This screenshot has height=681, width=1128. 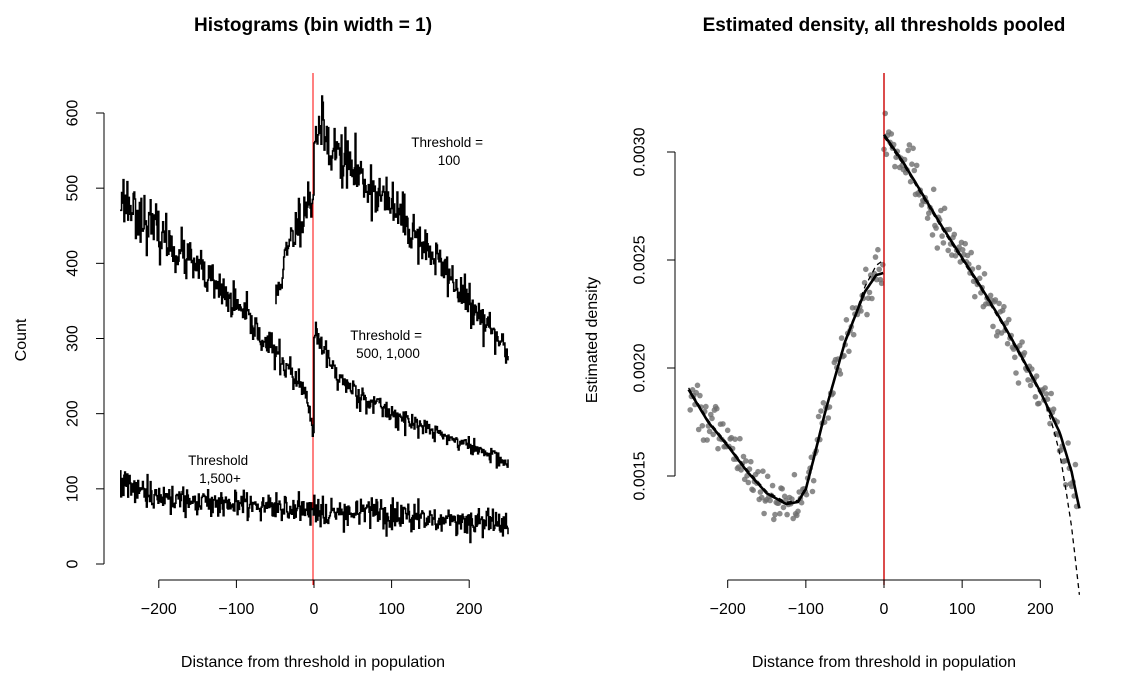 I want to click on left-y-axis-label: Count, so click(x=21, y=339).